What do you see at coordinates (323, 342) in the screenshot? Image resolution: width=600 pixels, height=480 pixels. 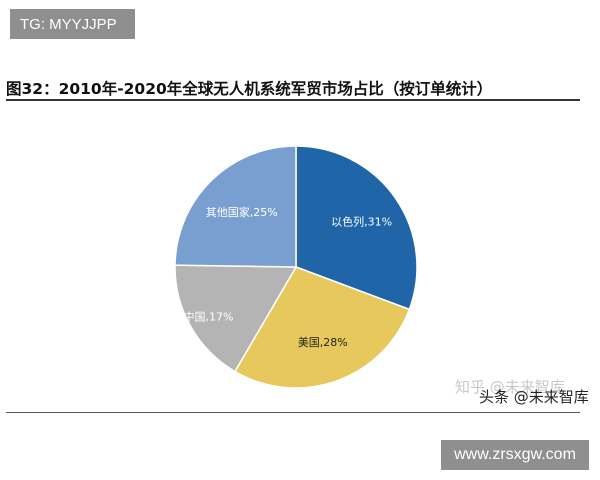 I see `pie-label-1: 美国,28%` at bounding box center [323, 342].